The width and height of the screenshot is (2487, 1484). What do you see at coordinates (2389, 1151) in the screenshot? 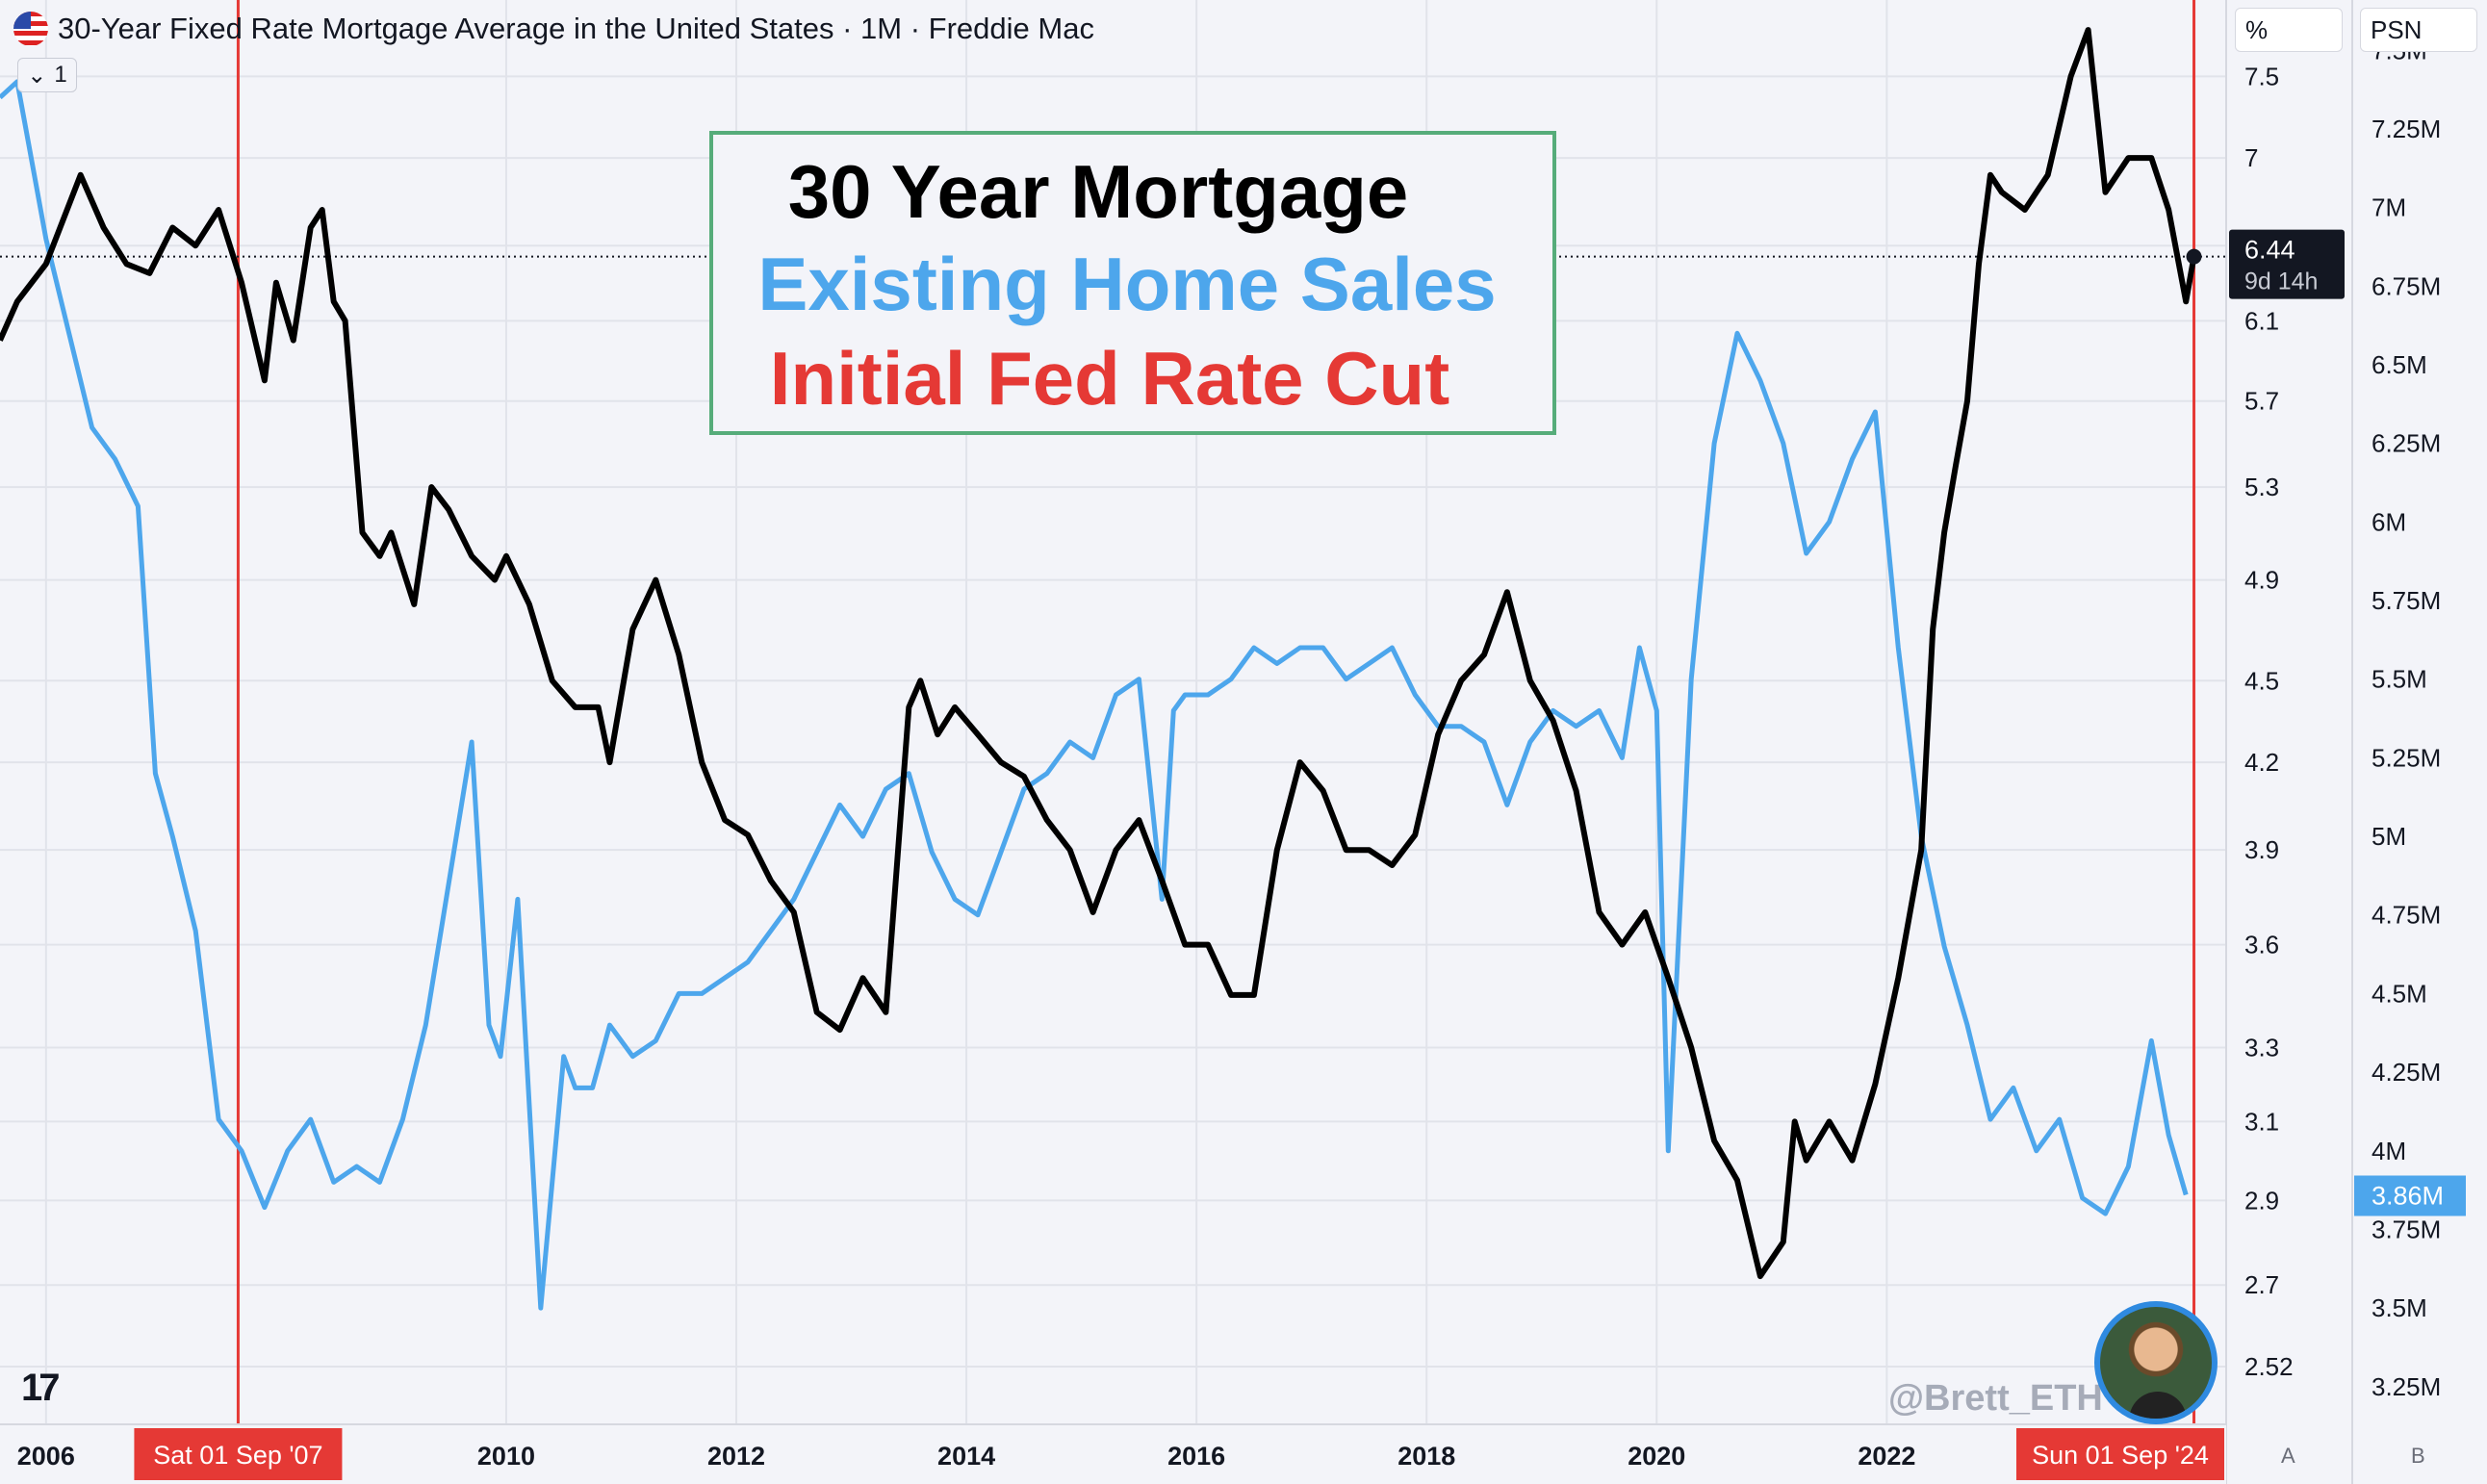
I see `sales-tick-label: 4M` at bounding box center [2389, 1151].